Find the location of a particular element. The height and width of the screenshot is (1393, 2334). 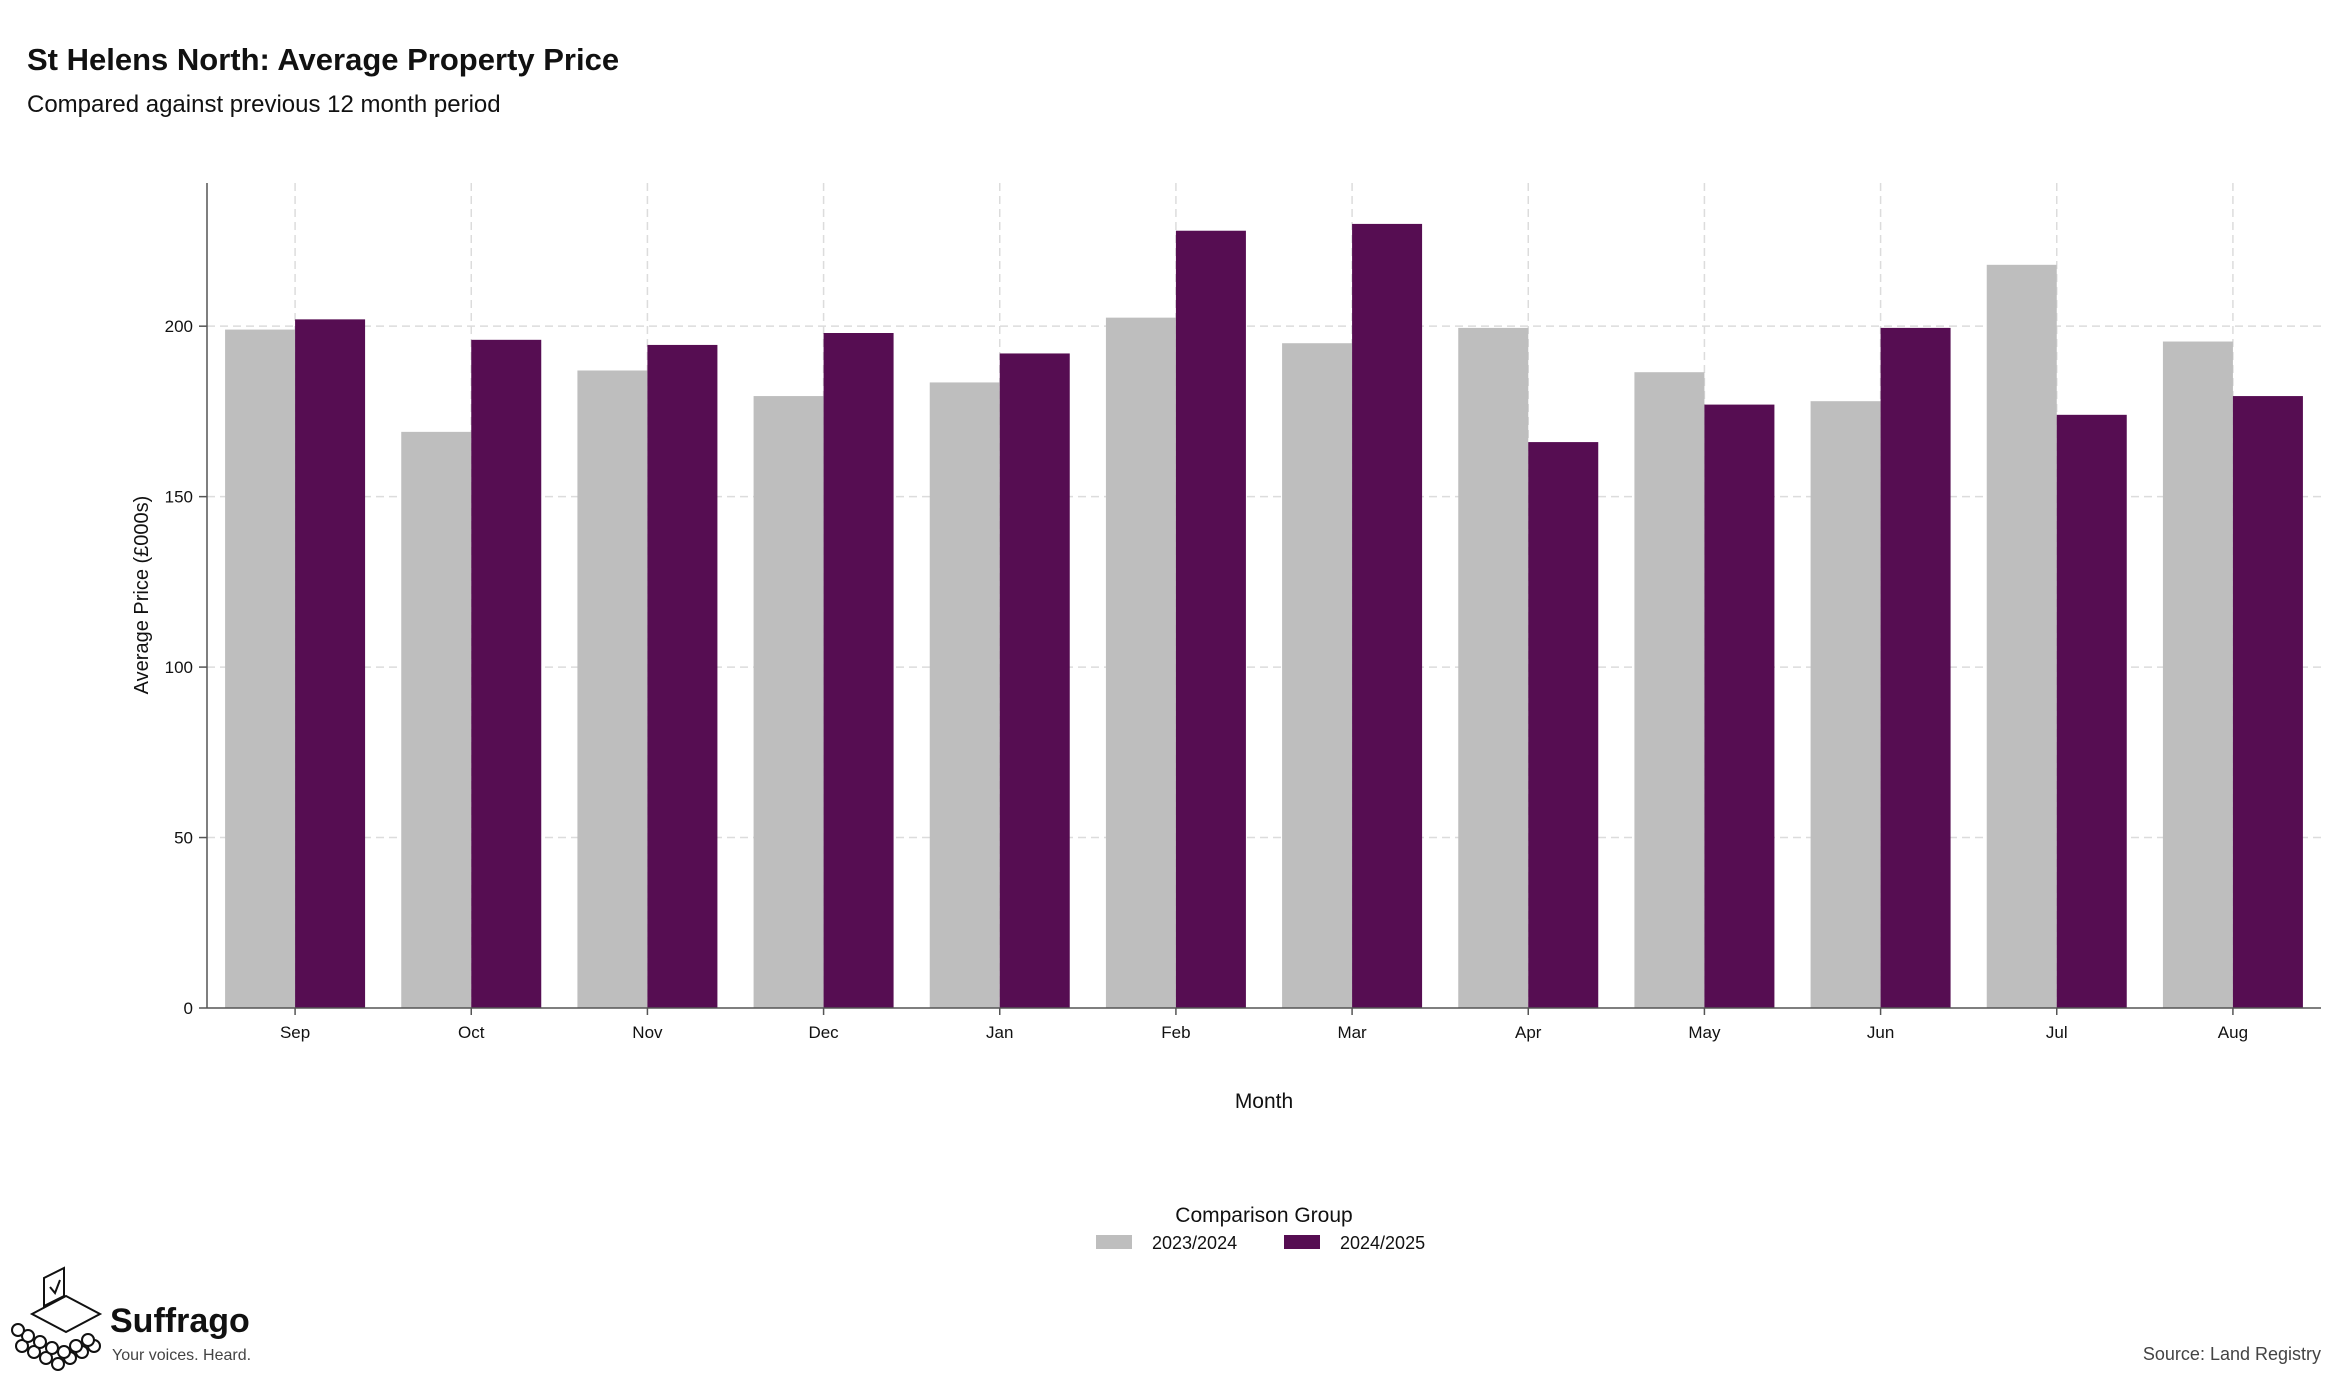

x-tick-label: Sep is located at coordinates (295, 1032).